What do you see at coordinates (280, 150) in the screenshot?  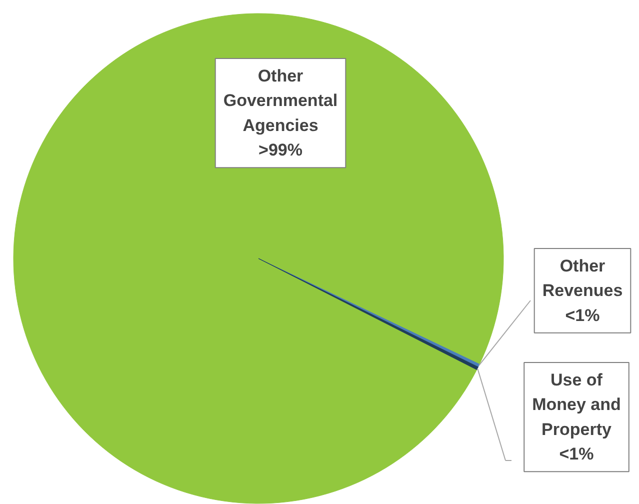 I see `data-label: >99%` at bounding box center [280, 150].